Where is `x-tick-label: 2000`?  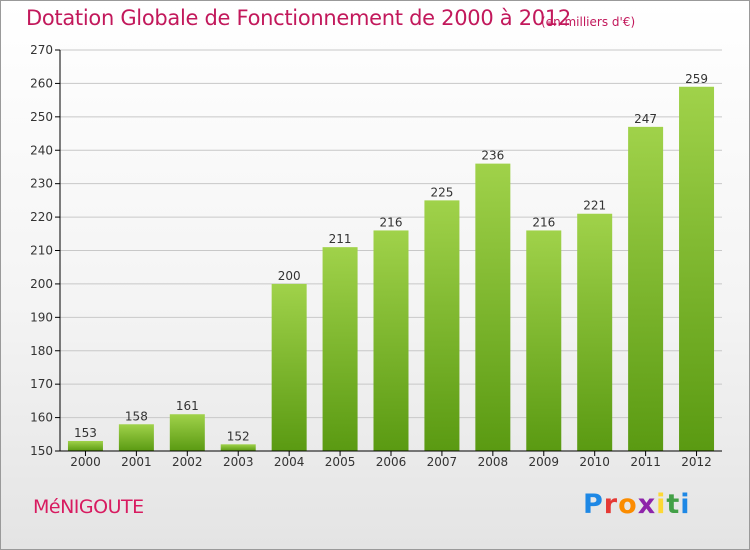 x-tick-label: 2000 is located at coordinates (85, 462).